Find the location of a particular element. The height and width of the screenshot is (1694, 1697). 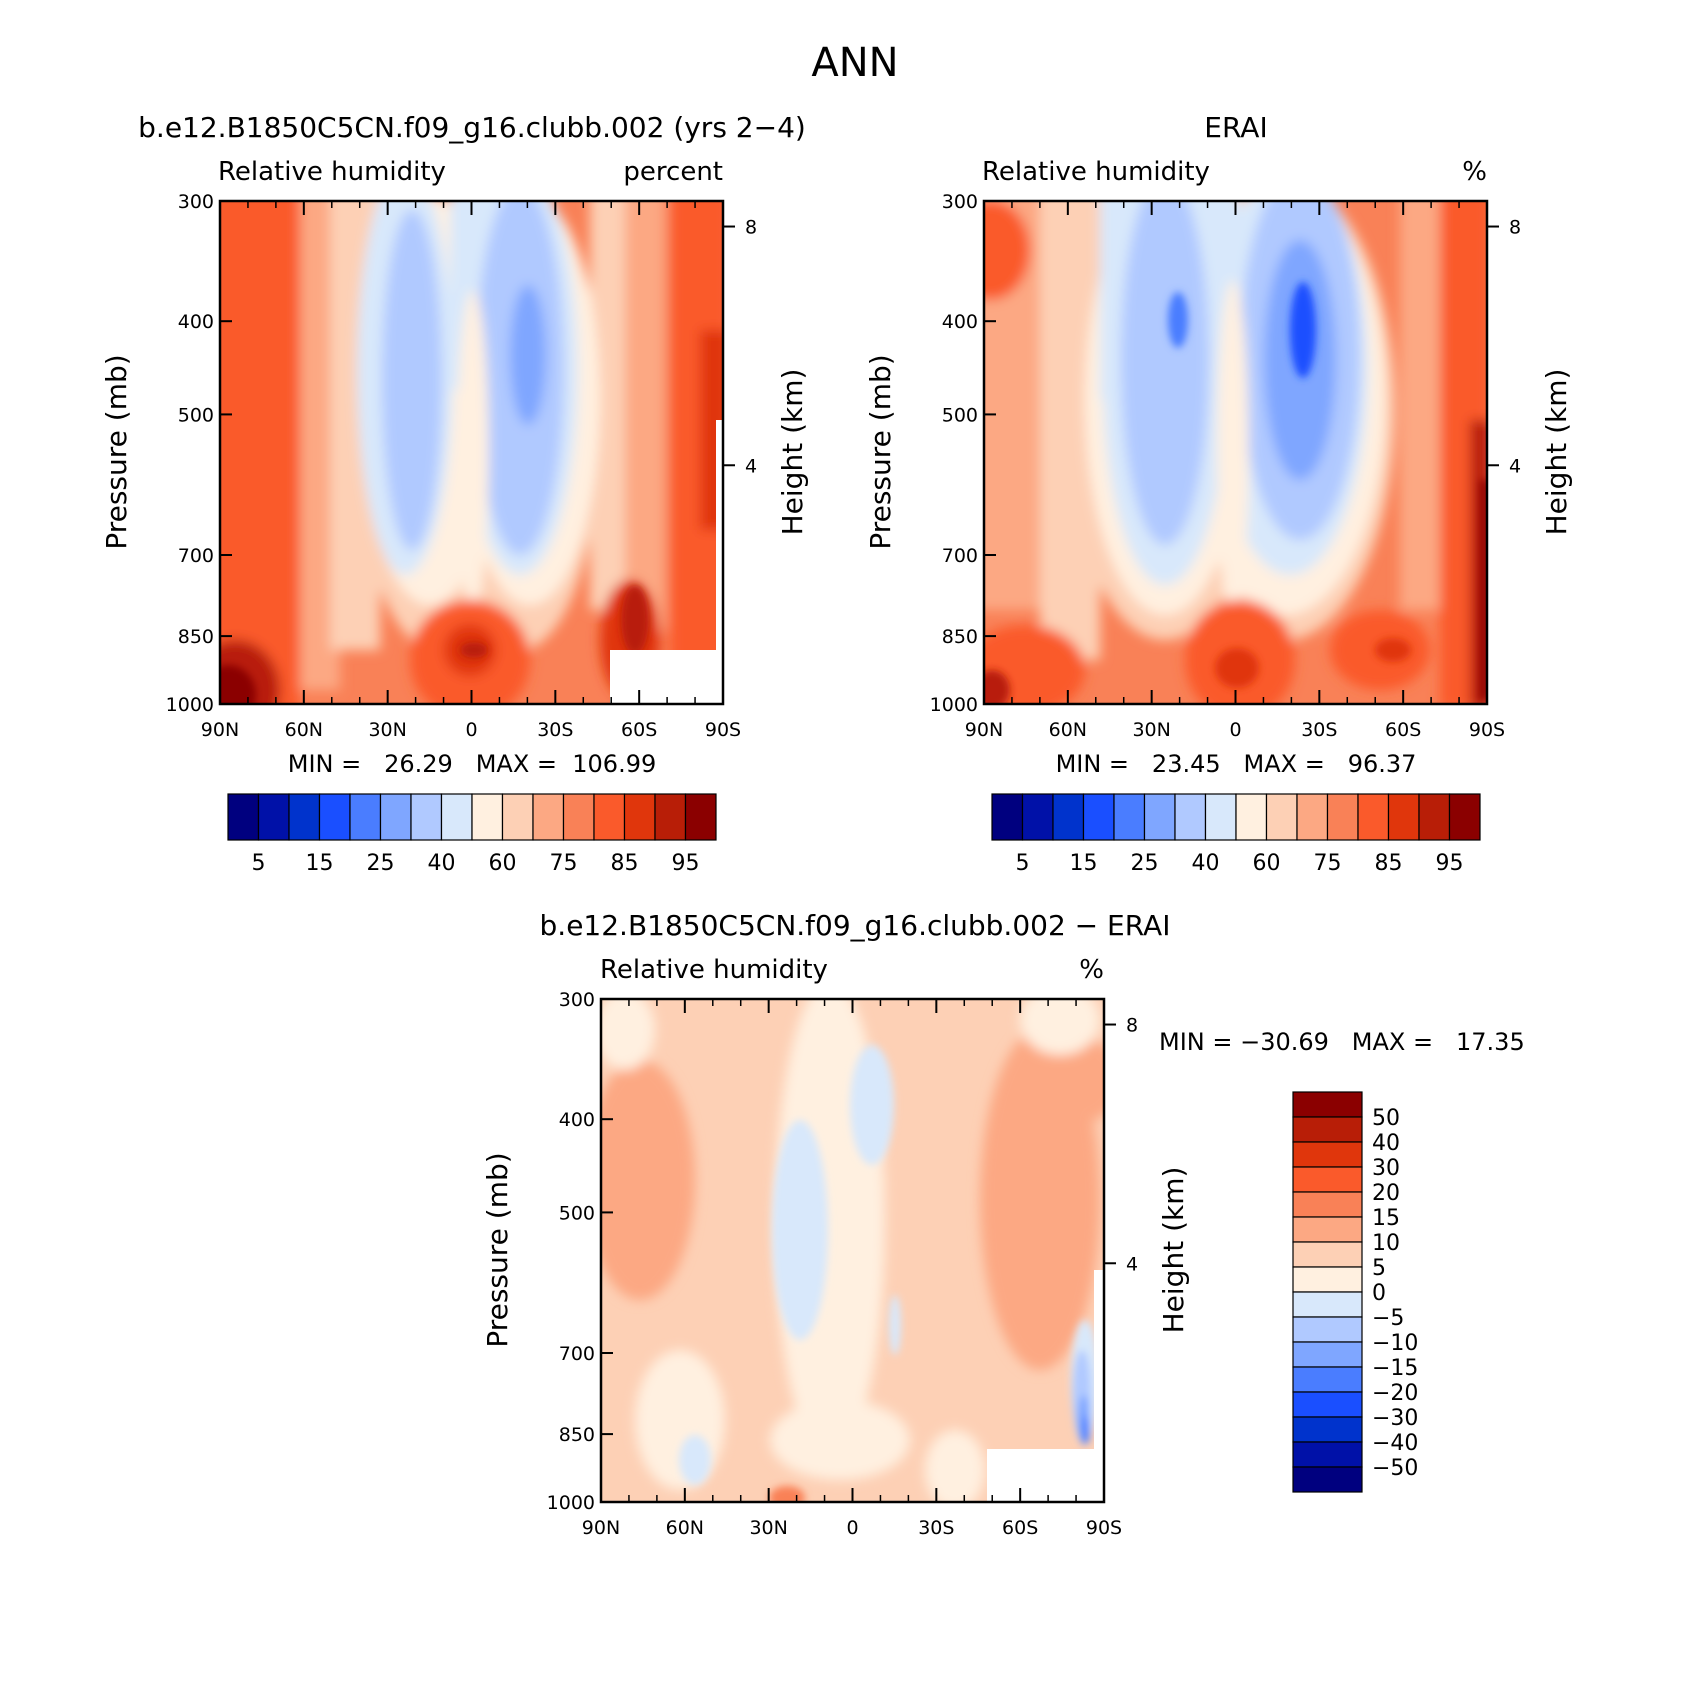

colorbar-label: 85 is located at coordinates (1389, 863).